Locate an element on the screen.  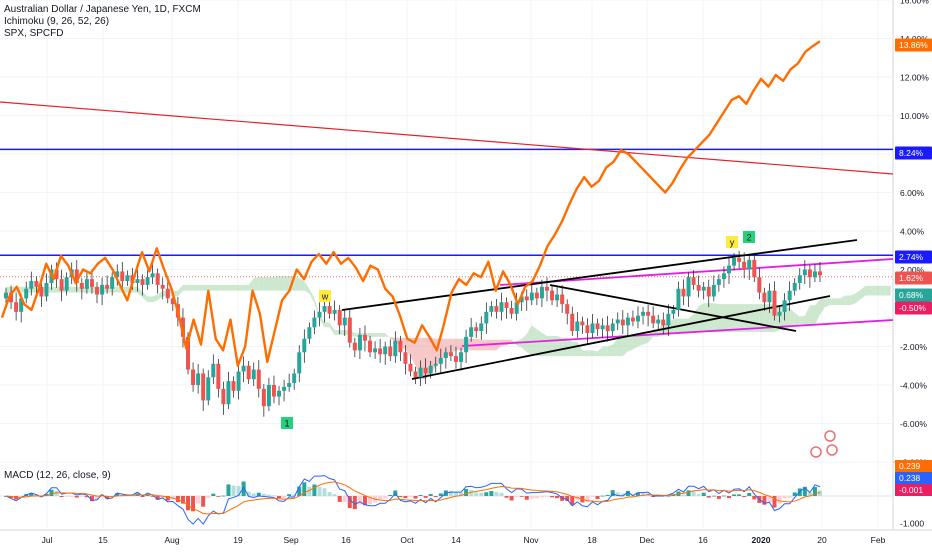
x-tick-label: Feb is located at coordinates (878, 540).